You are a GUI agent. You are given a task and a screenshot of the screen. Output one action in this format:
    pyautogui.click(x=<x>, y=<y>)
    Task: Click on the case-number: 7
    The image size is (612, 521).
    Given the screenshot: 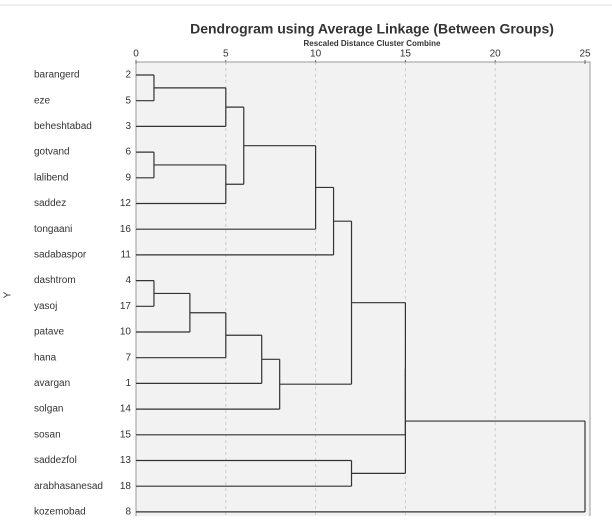 What is the action you would take?
    pyautogui.click(x=128, y=357)
    